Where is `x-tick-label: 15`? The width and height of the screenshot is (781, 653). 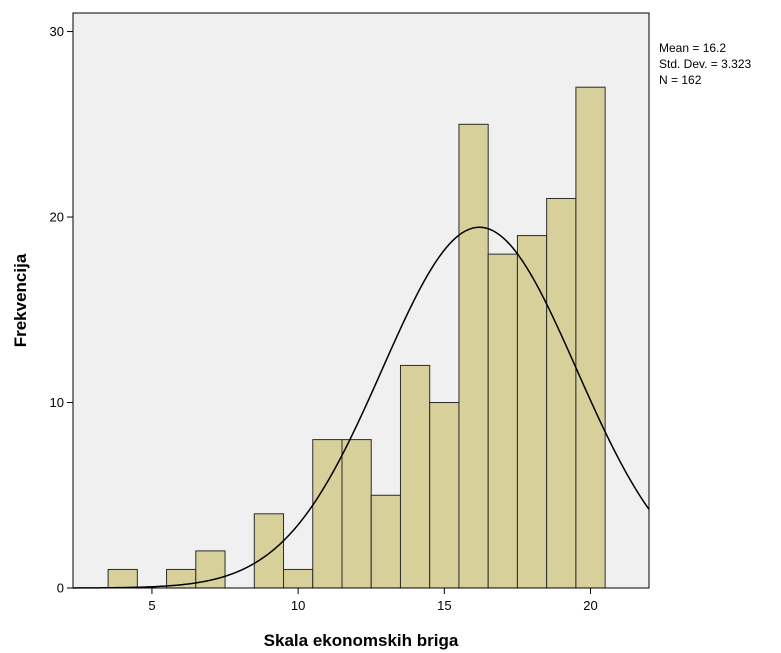 x-tick-label: 15 is located at coordinates (444, 605).